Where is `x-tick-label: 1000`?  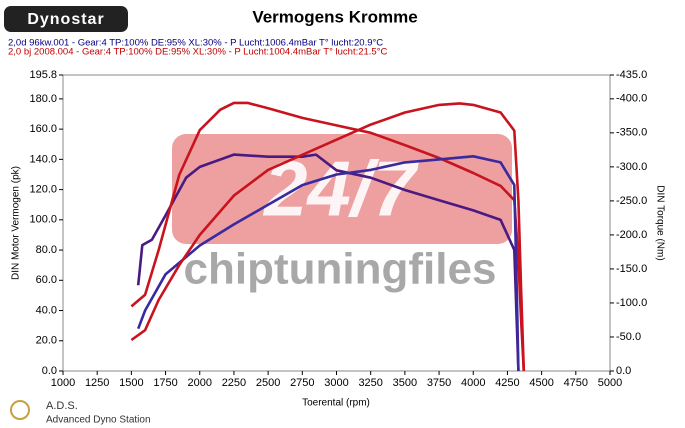
x-tick-label: 1000 is located at coordinates (63, 383).